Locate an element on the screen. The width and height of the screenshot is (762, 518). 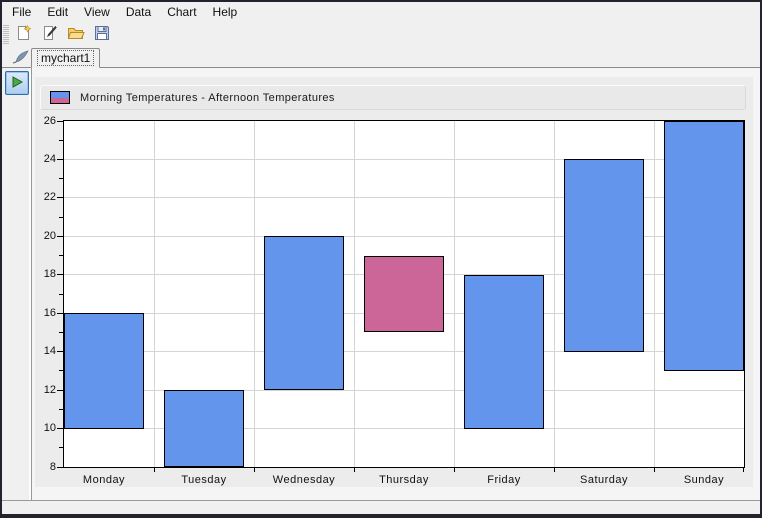
toolbar-gripper is located at coordinates (6, 34).